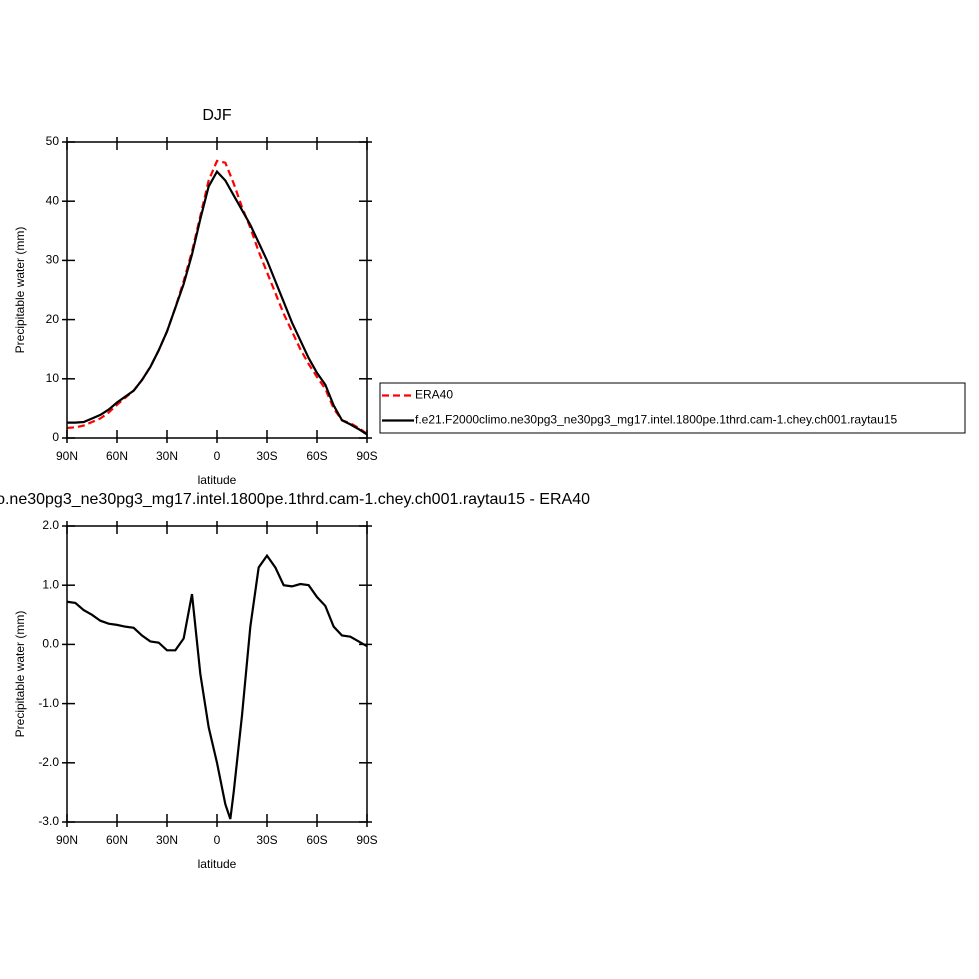 Image resolution: width=979 pixels, height=979 pixels. Describe the element at coordinates (48, 703) in the screenshot. I see `y-tick-label: -1.0` at that location.